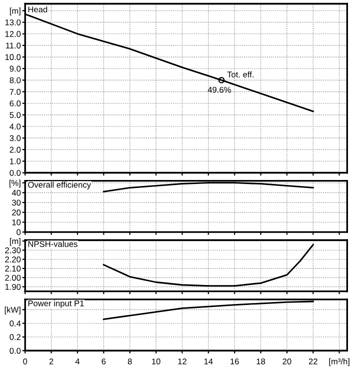 This screenshot has width=359, height=373. I want to click on line-series, so click(208, 265).